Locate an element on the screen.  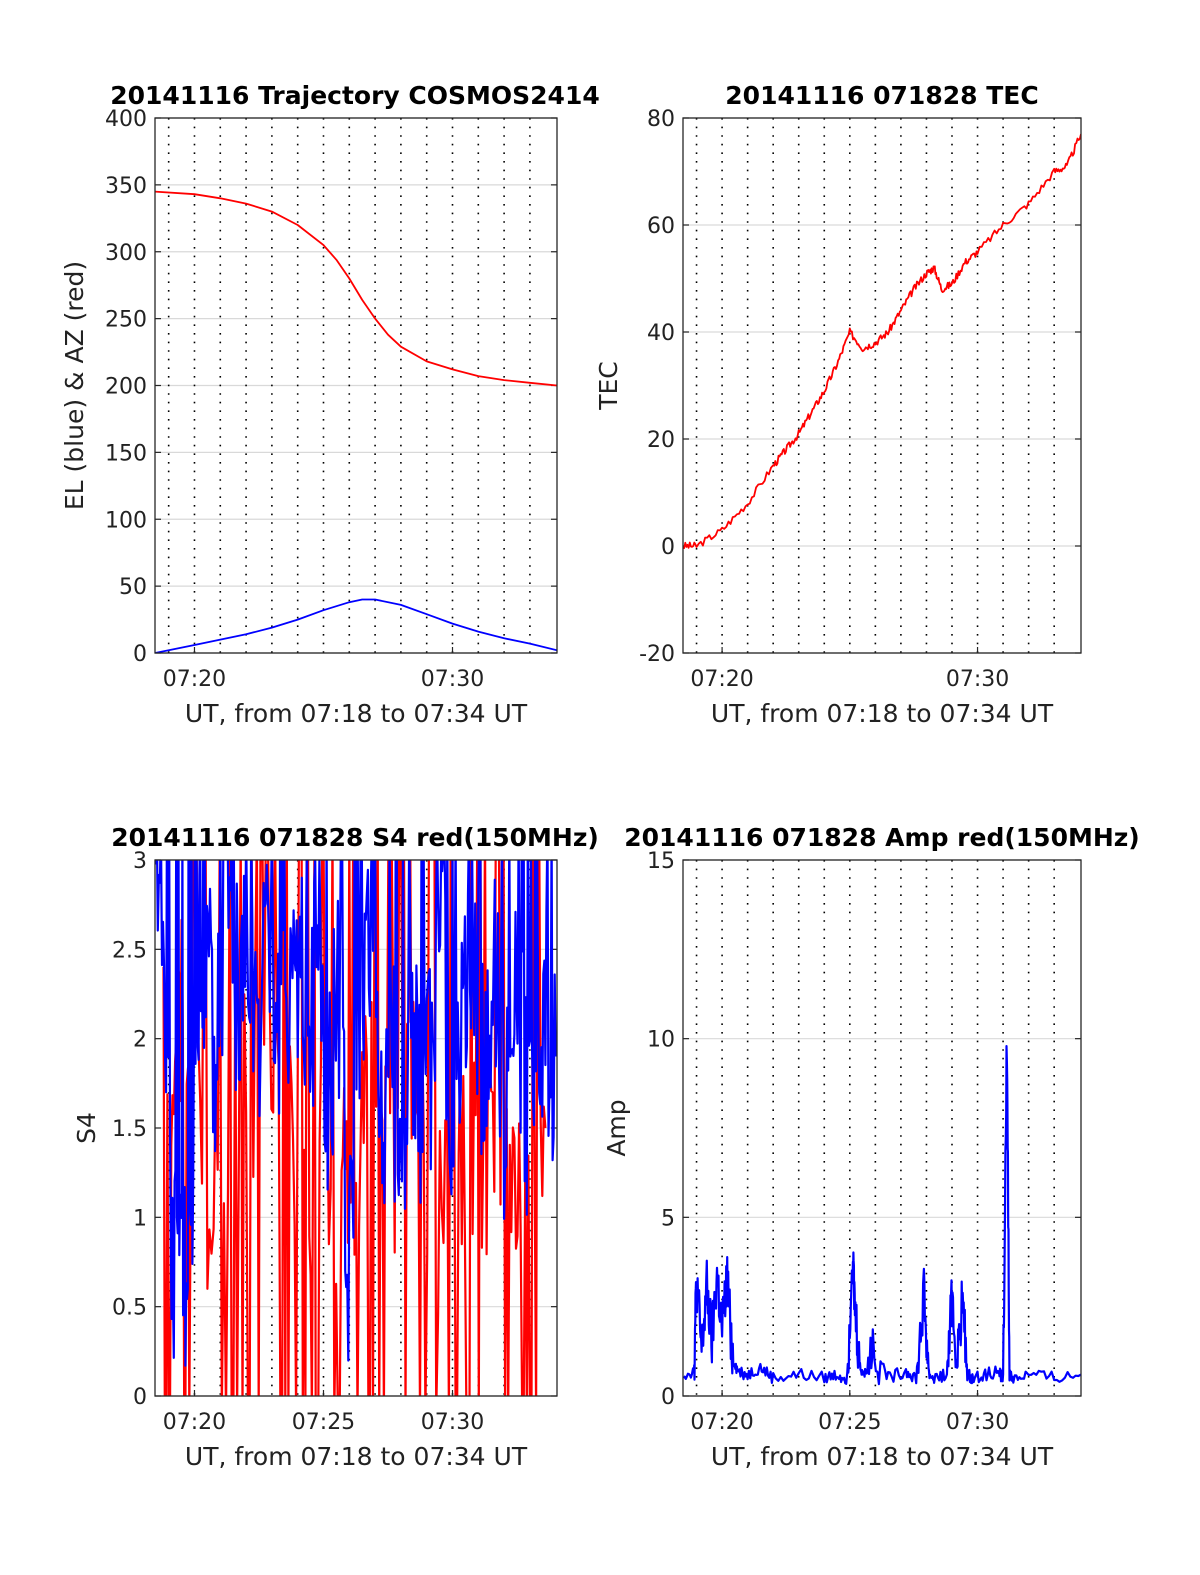
y-tick-label: 300 is located at coordinates (126, 253).